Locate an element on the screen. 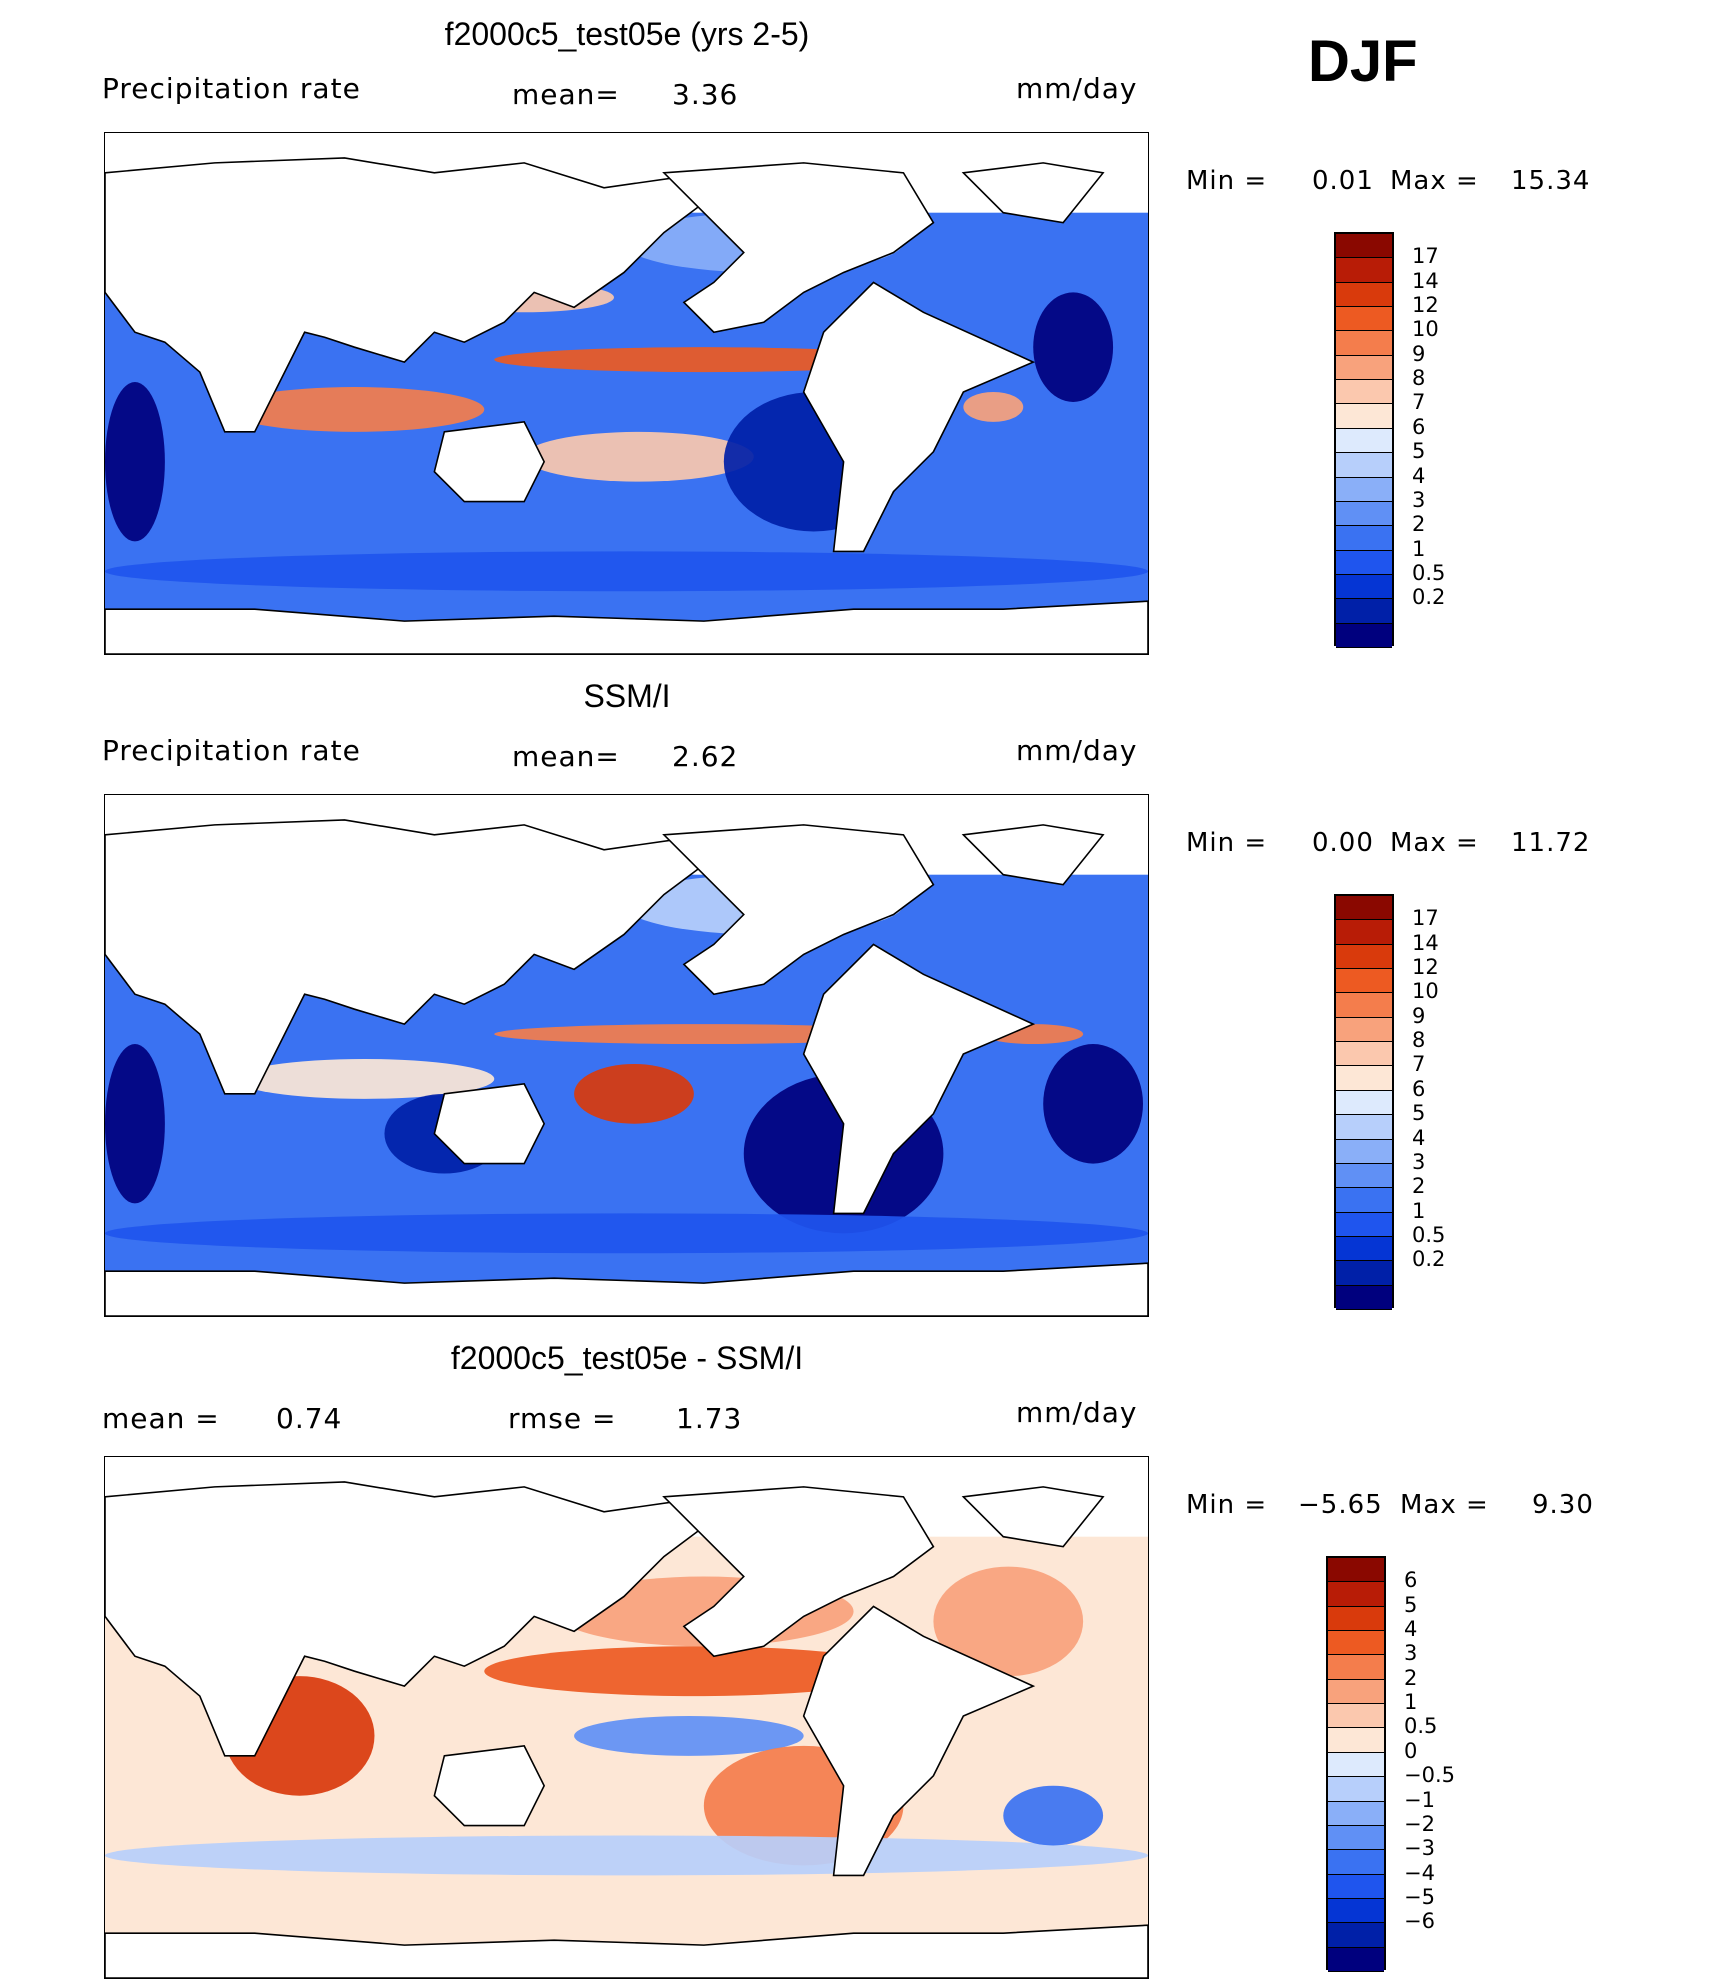 The height and width of the screenshot is (1985, 1710). panel1-mean-value: 3.36 is located at coordinates (705, 94).